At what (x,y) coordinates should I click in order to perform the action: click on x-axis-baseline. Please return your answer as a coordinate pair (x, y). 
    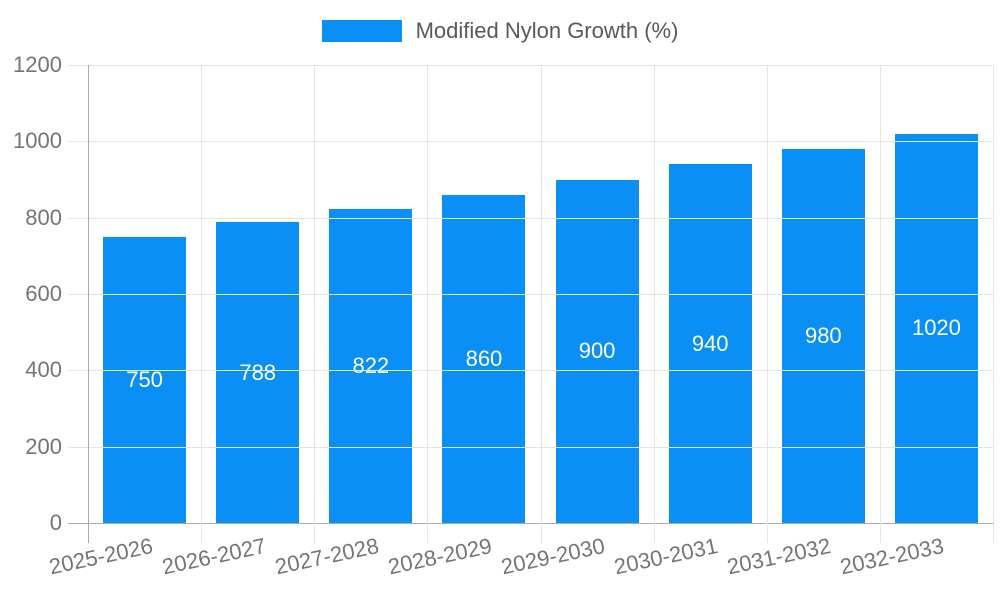
    Looking at the image, I should click on (530, 523).